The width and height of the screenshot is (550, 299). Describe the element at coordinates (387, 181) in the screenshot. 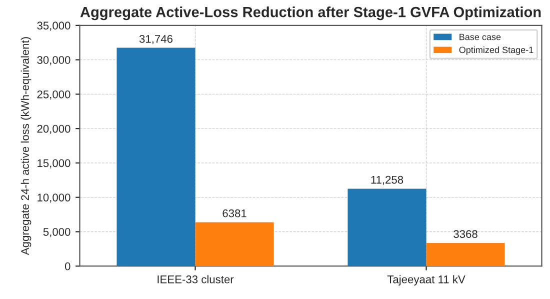

I see `data-label: 11,258` at that location.